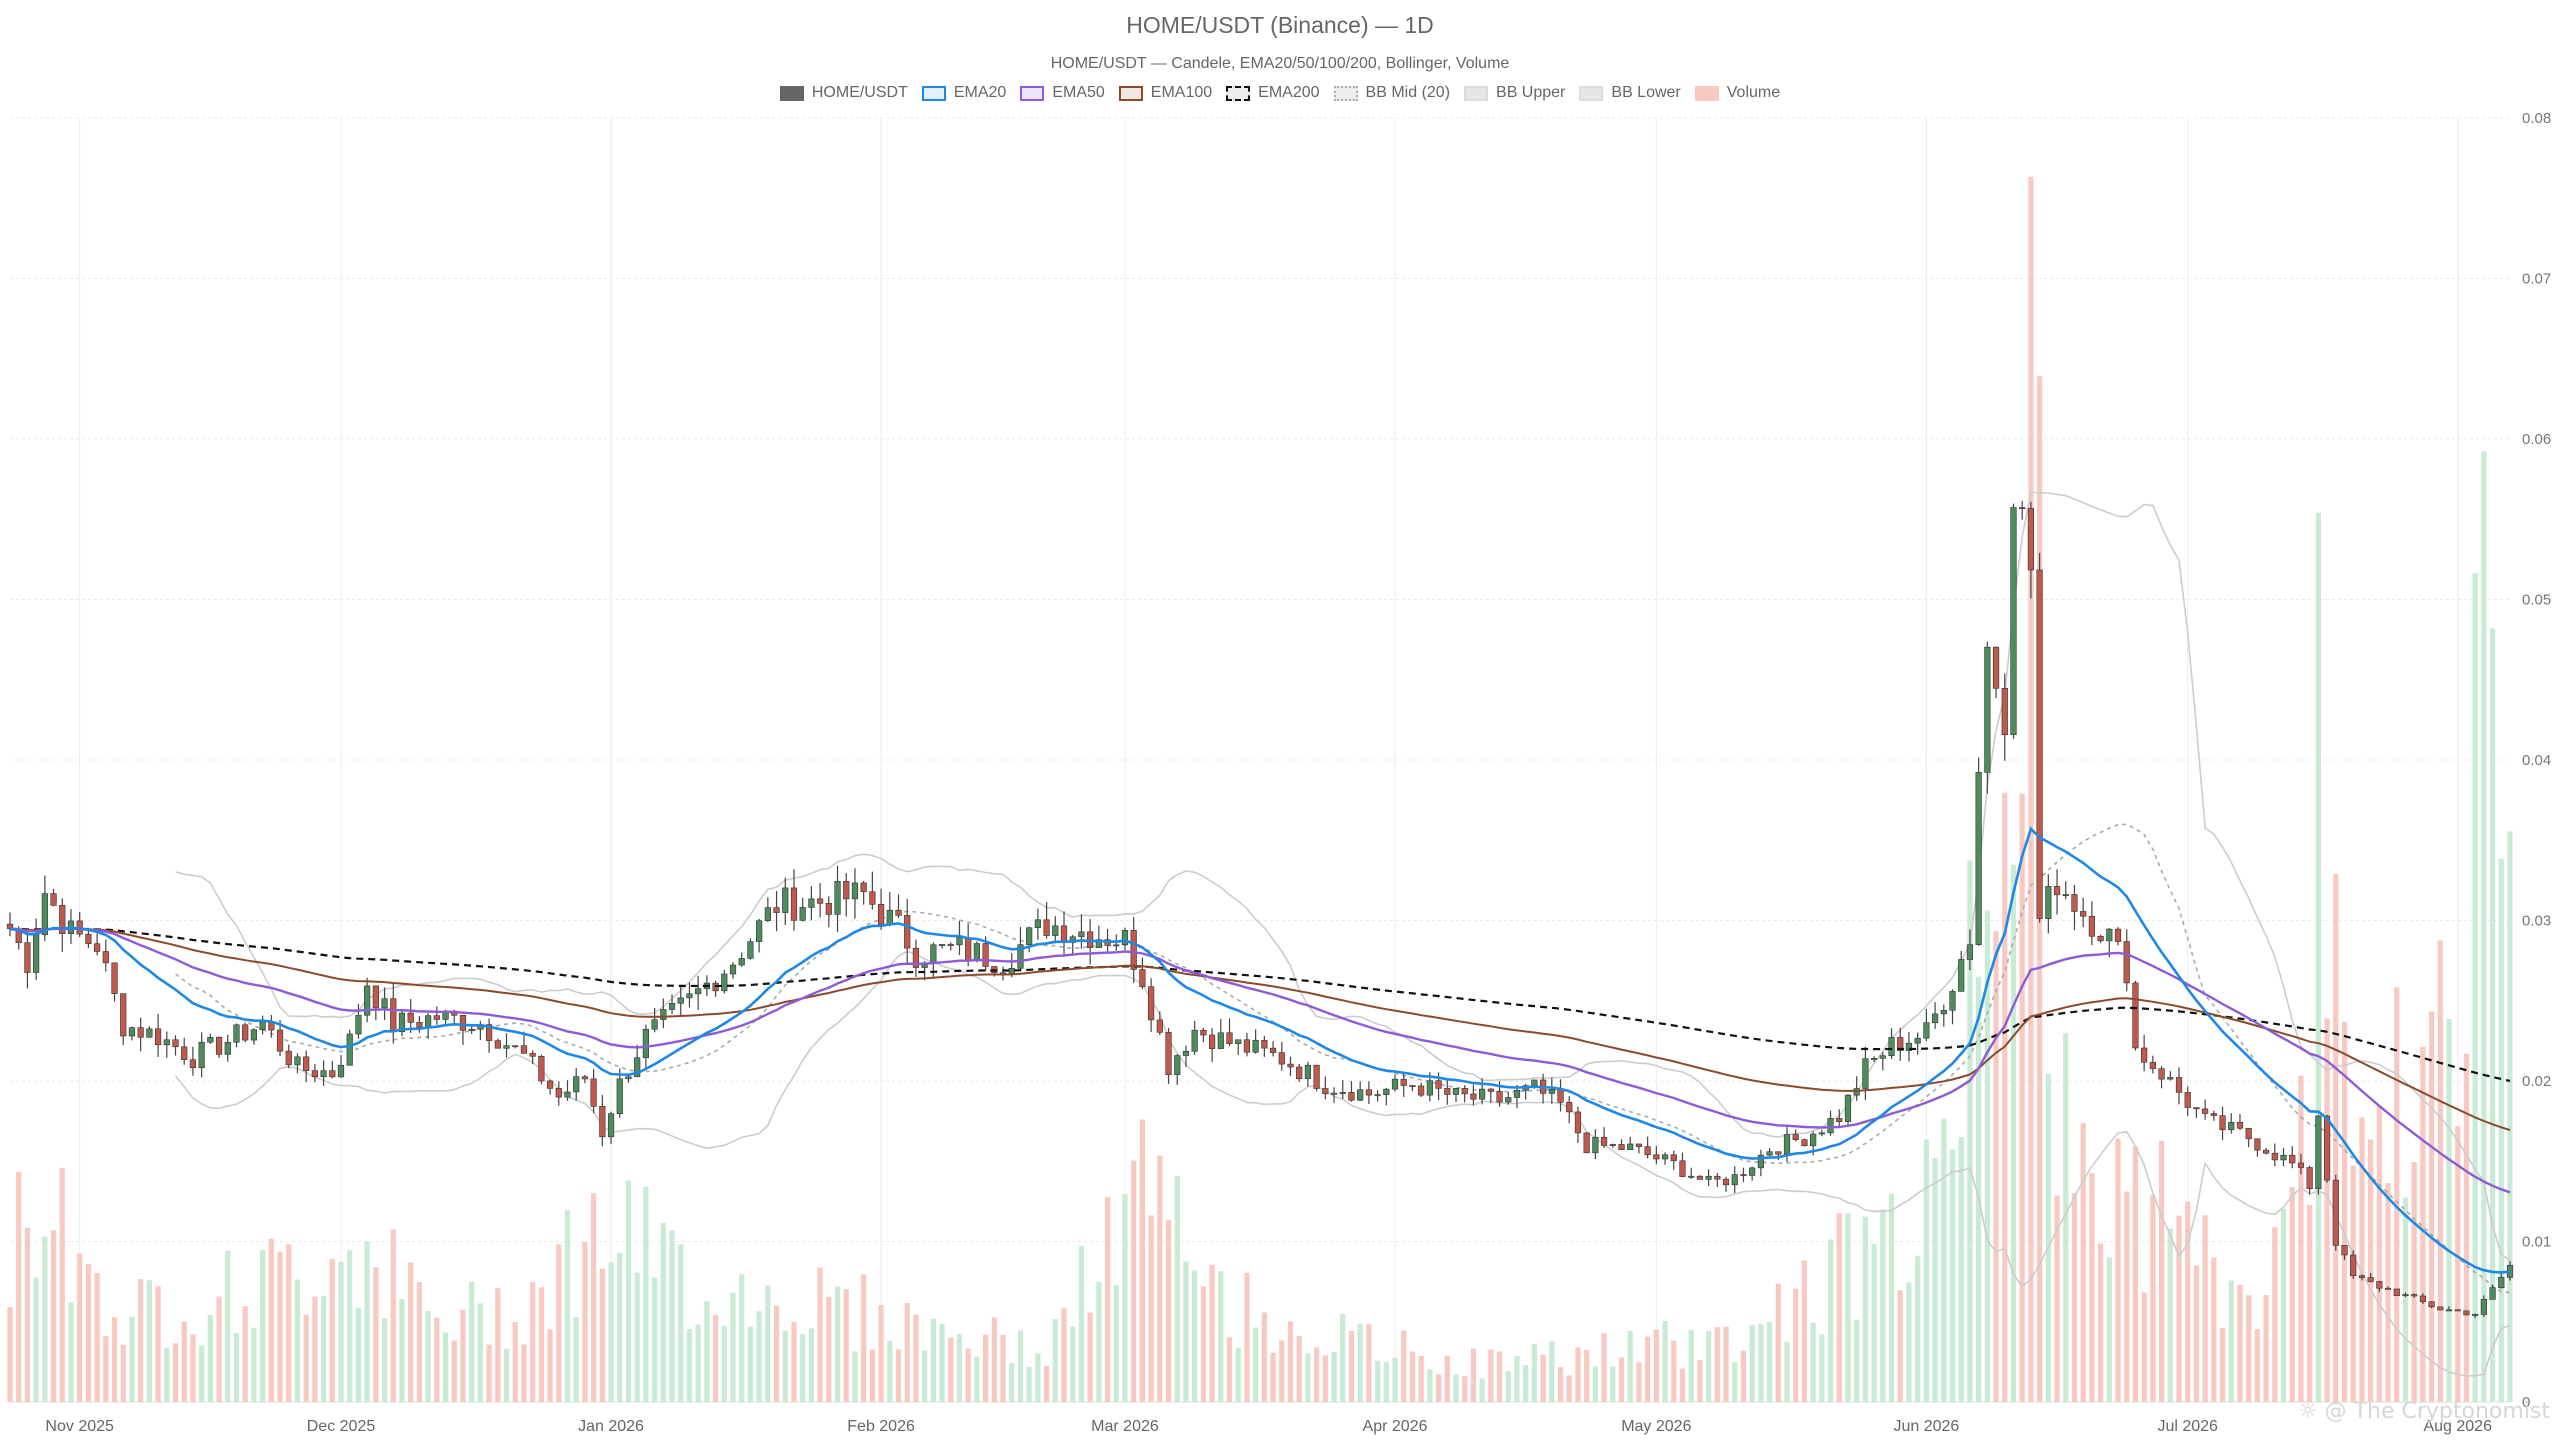 The width and height of the screenshot is (2560, 1440). I want to click on legend-swatch, so click(791, 93).